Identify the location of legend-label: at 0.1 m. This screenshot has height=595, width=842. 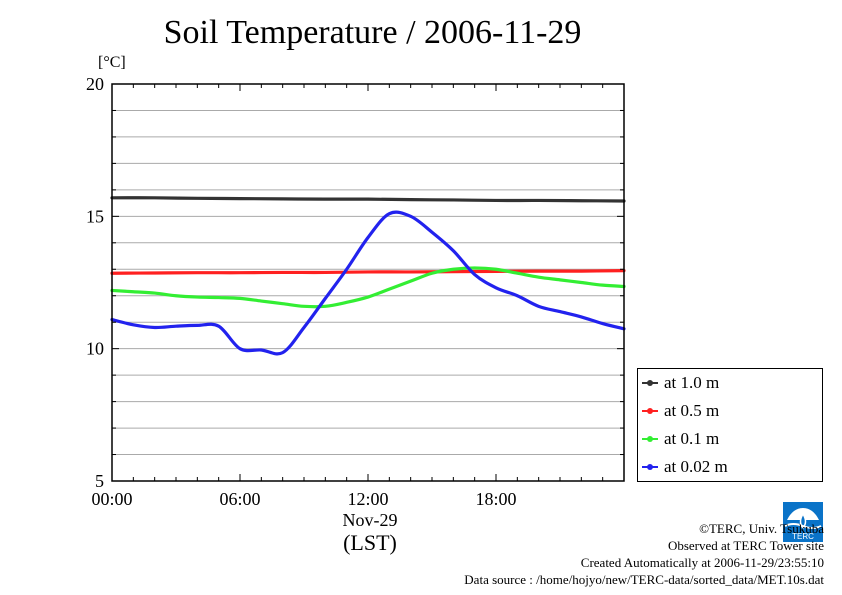
(692, 438).